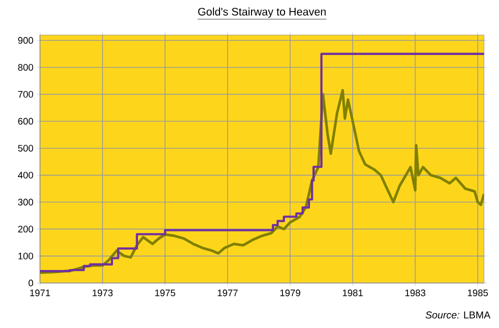 The image size is (499, 328). What do you see at coordinates (478, 293) in the screenshot?
I see `x-tick-label: 1985` at bounding box center [478, 293].